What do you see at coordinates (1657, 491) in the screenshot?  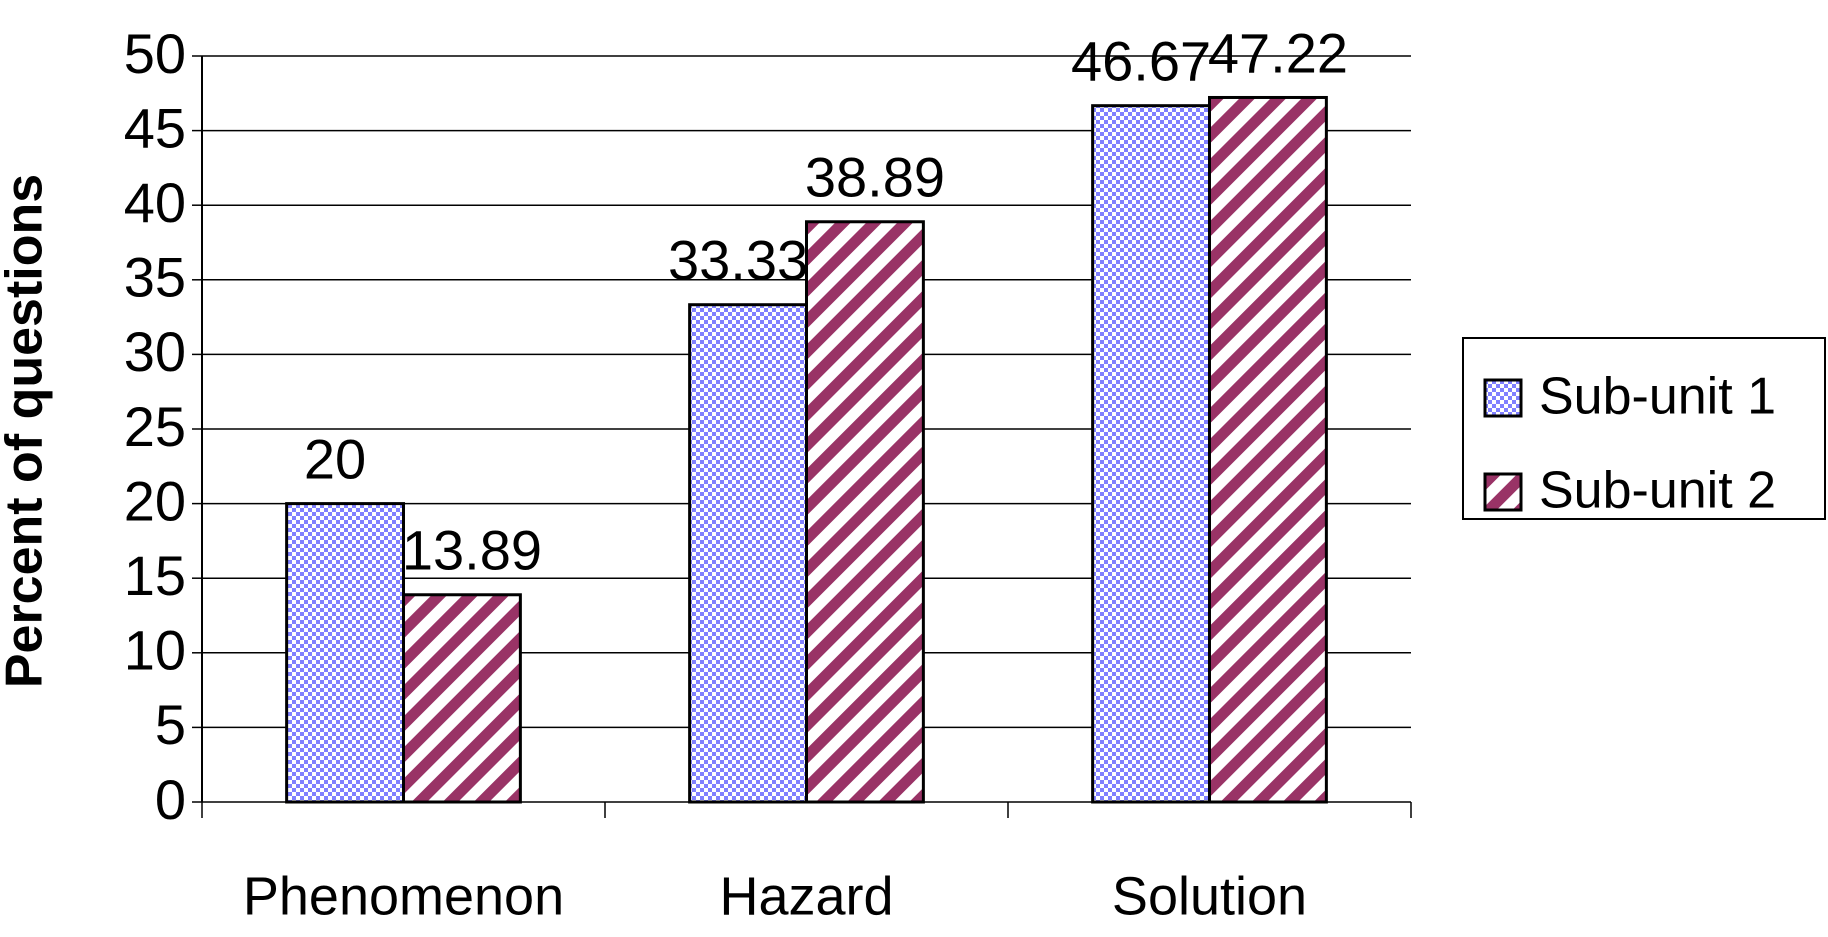 I see `legend-label: Sub-unit 2` at bounding box center [1657, 491].